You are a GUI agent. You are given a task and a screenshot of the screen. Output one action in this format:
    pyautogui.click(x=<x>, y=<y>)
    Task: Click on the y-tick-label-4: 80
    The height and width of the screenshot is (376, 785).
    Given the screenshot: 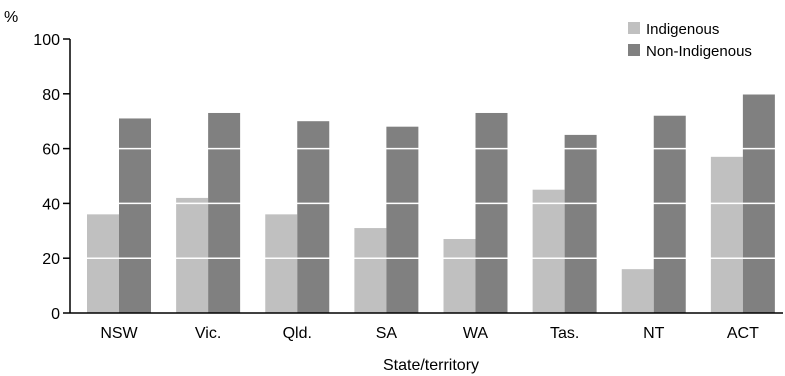 What is the action you would take?
    pyautogui.click(x=51, y=95)
    